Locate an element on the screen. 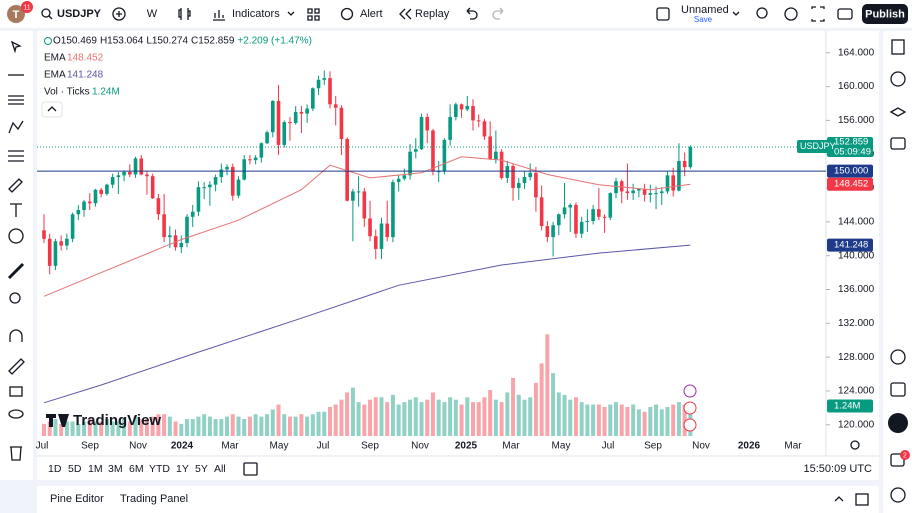 Image resolution: width=912 pixels, height=513 pixels. fullscreen-icon is located at coordinates (818, 14).